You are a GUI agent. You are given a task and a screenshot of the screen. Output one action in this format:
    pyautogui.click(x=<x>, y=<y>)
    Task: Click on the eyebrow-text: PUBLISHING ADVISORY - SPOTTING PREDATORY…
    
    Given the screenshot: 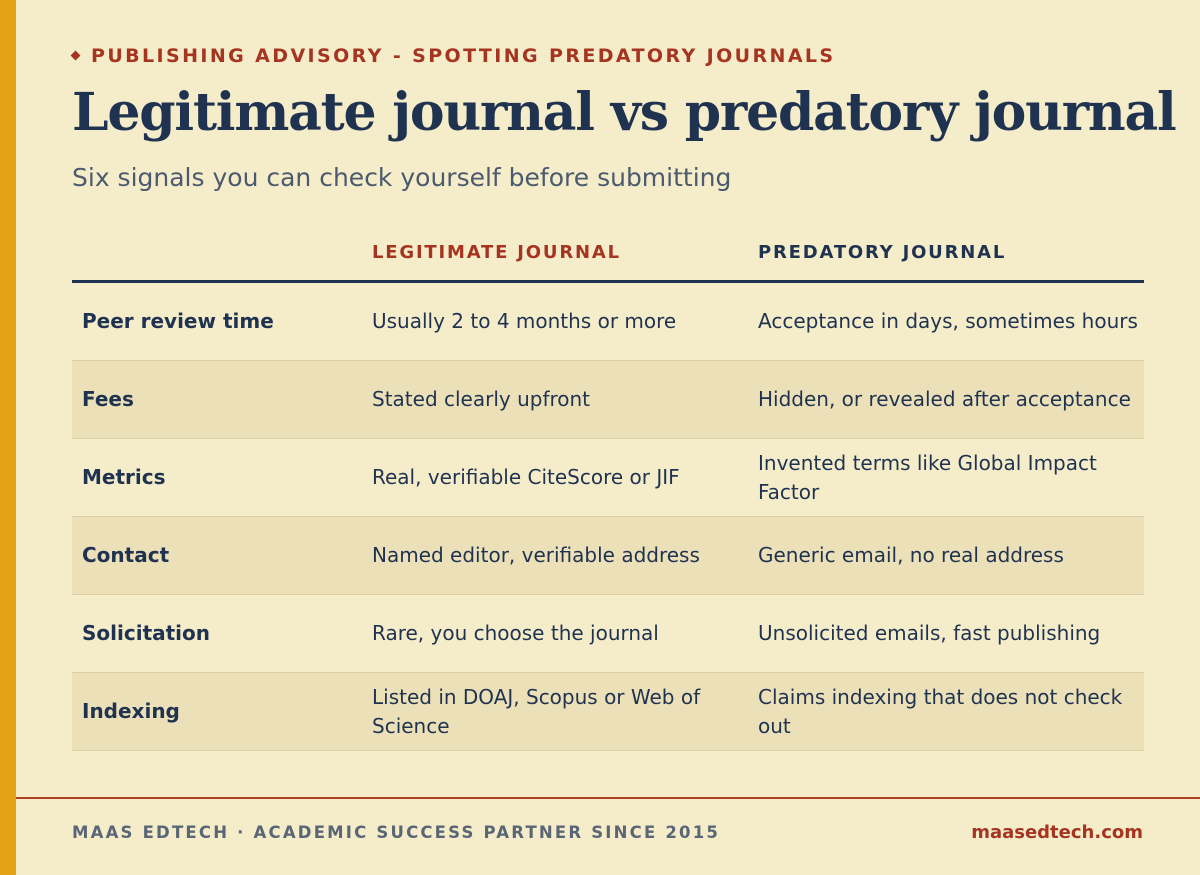 What is the action you would take?
    pyautogui.click(x=463, y=56)
    